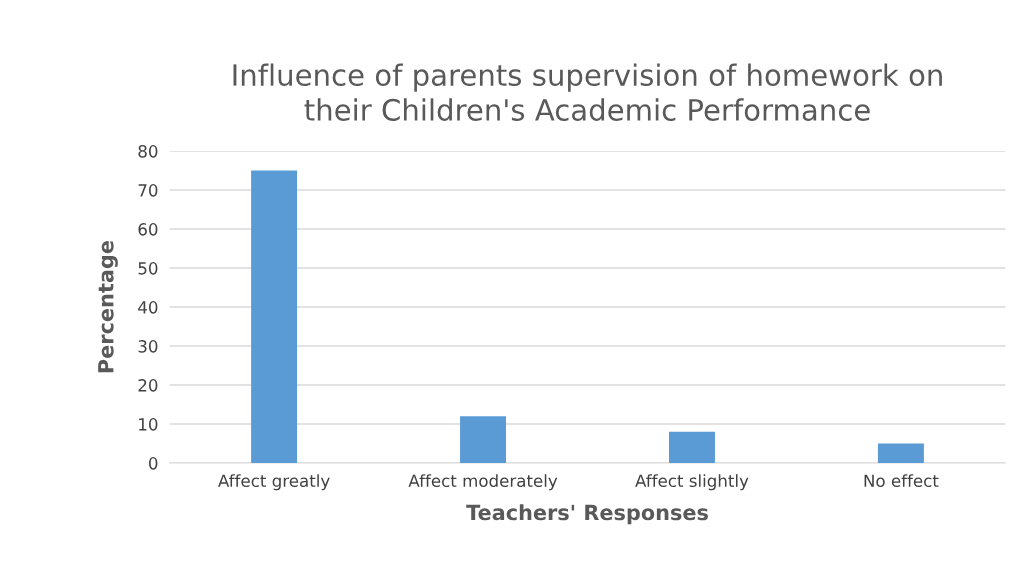 The image size is (1028, 581). I want to click on x-tick-label: No effect, so click(901, 481).